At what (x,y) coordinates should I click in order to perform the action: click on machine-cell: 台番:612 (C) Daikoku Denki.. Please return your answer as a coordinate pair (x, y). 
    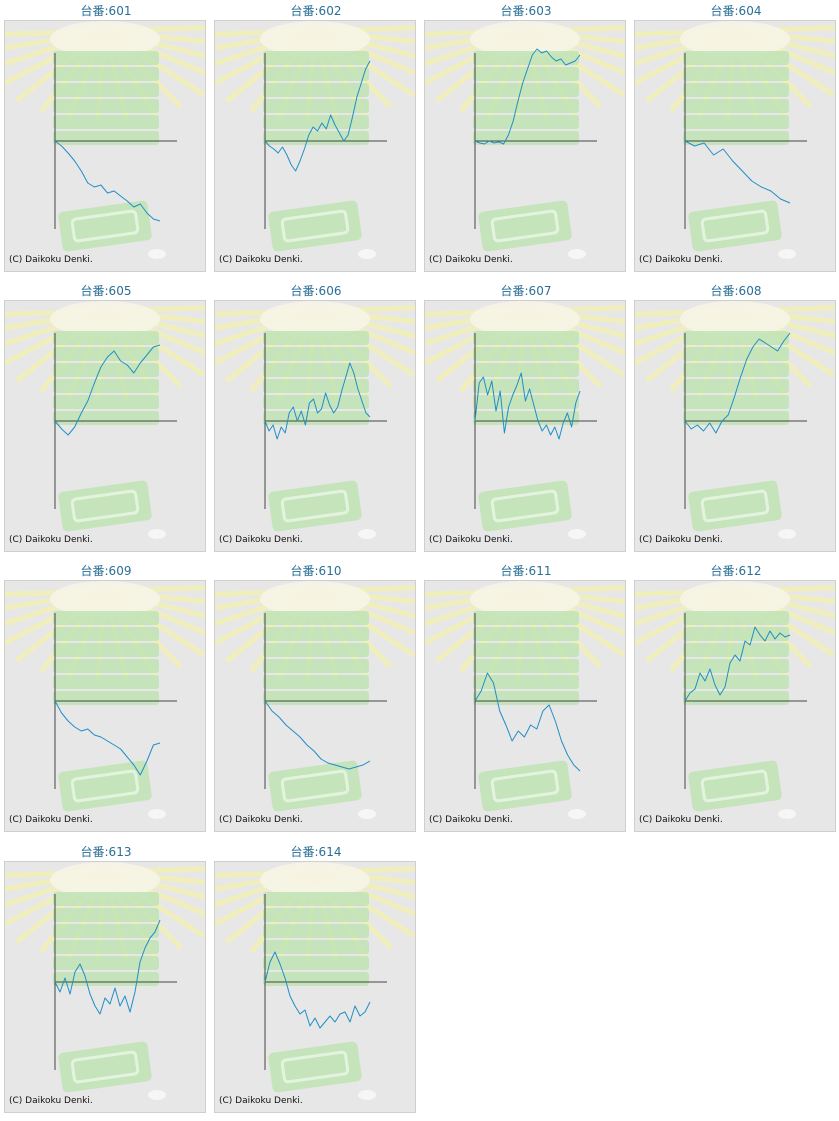
    Looking at the image, I should click on (736, 700).